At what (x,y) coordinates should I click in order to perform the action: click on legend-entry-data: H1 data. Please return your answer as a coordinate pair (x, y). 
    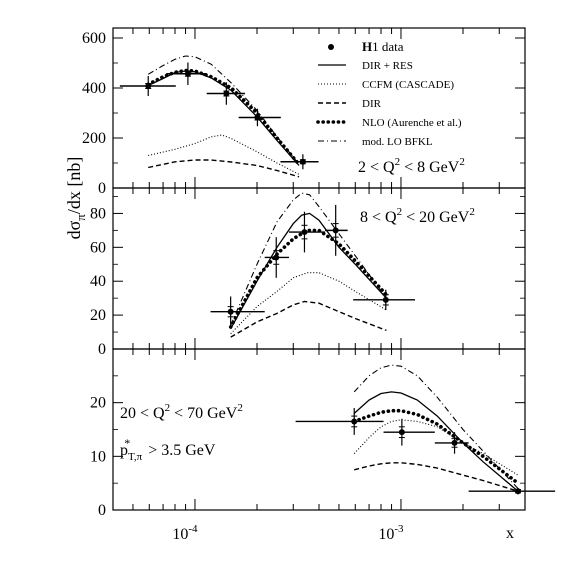
    Looking at the image, I should click on (366, 46).